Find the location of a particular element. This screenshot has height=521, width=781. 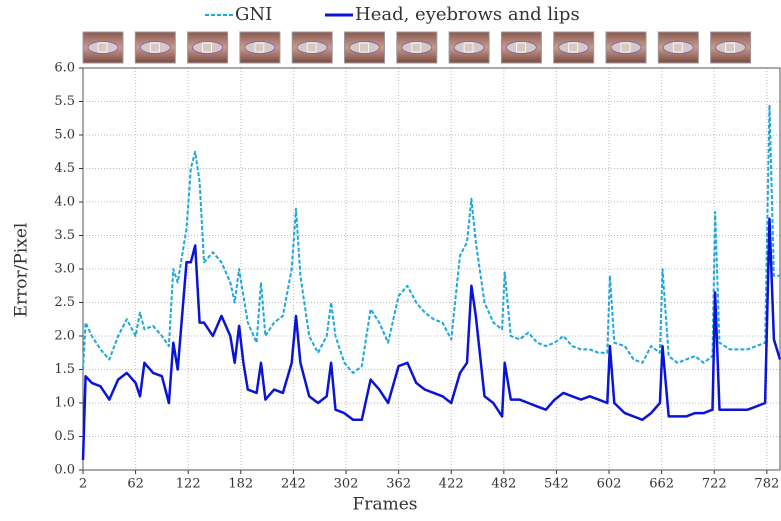

x-tick-label: 482 is located at coordinates (503, 484).